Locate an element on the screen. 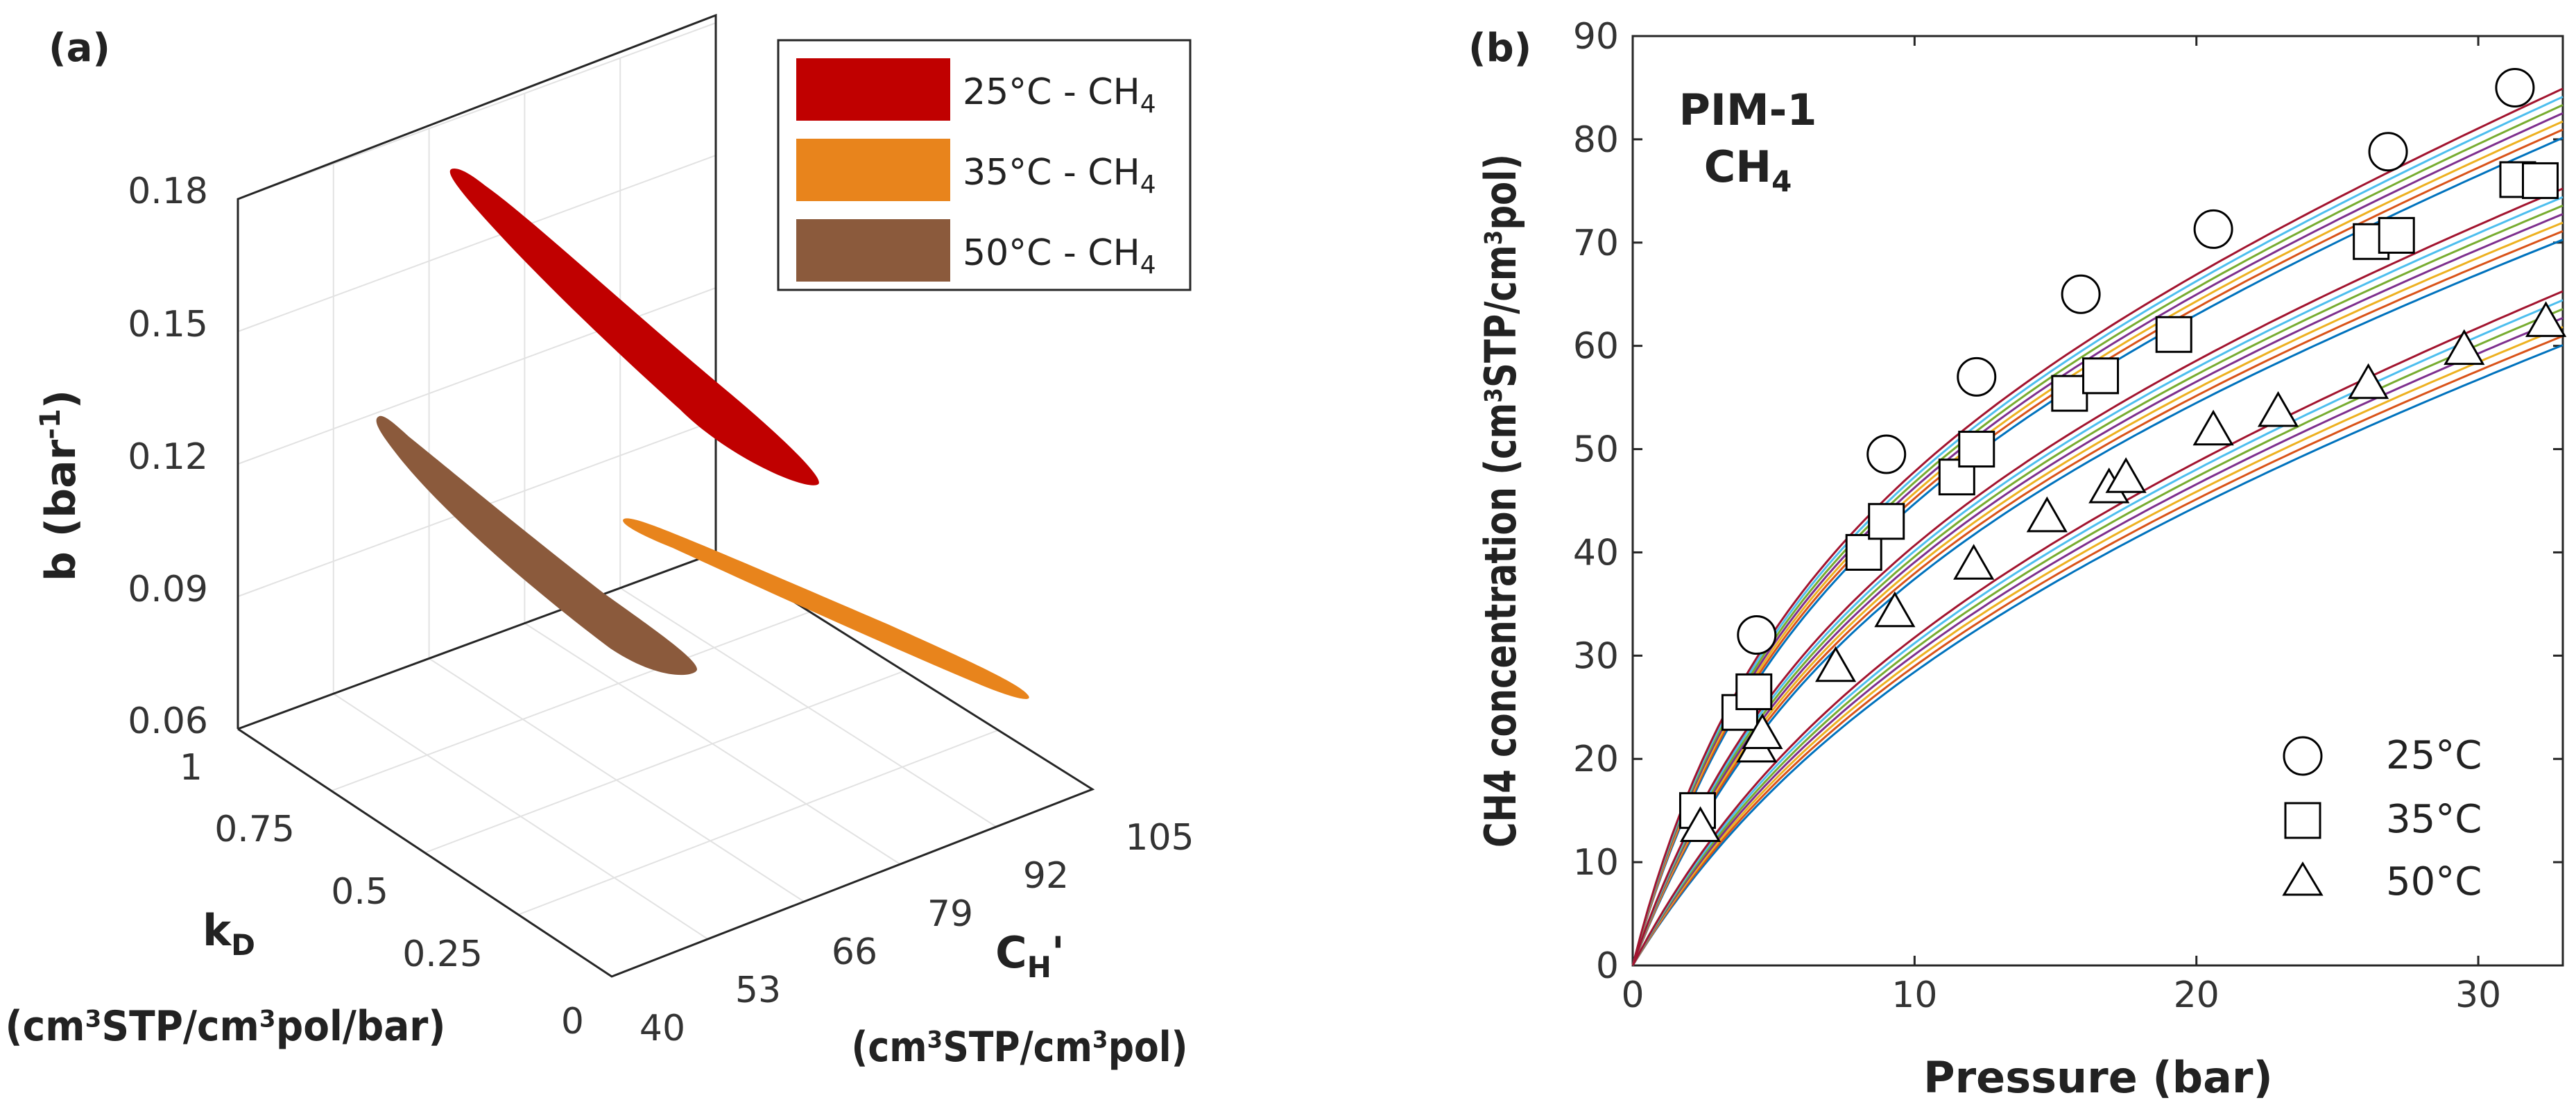  CH-tick: 79 is located at coordinates (950, 914).